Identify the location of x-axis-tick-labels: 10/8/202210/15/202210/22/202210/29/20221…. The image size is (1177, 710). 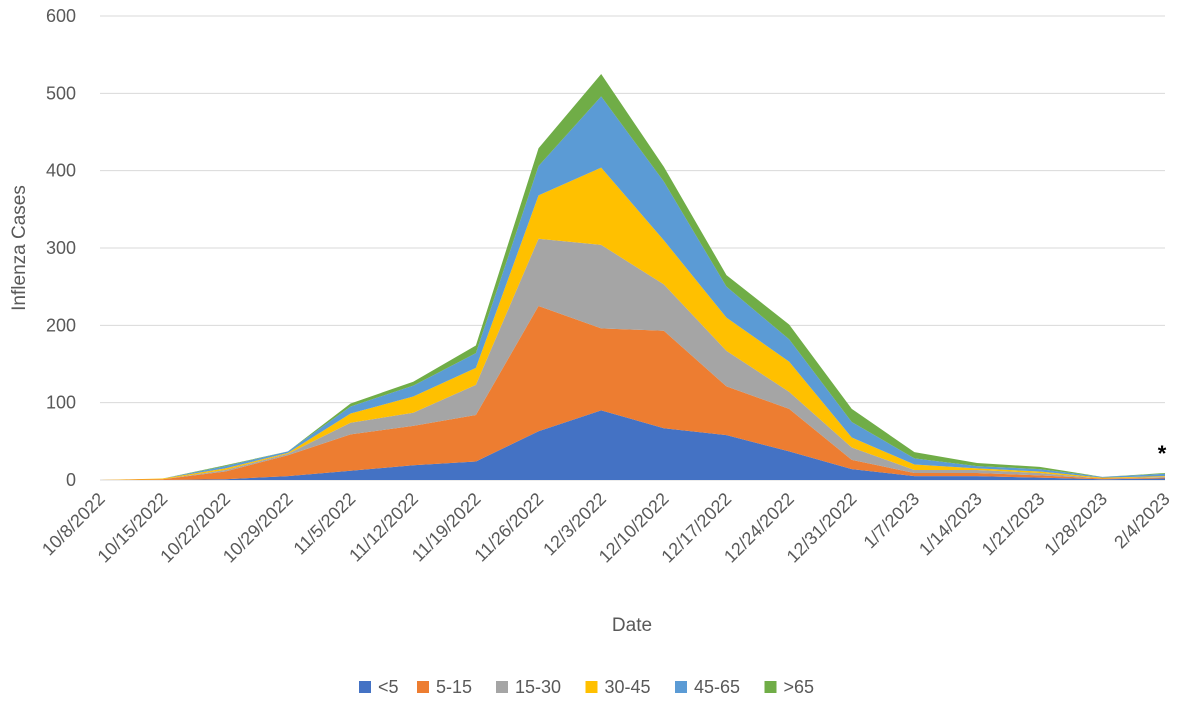
(606, 528).